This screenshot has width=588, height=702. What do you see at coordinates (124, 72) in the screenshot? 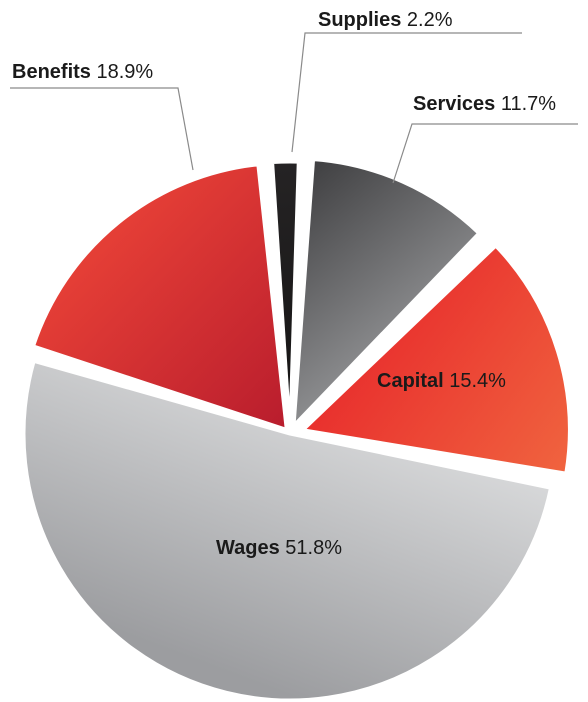
I see `label-benefits-value: 18.9%` at bounding box center [124, 72].